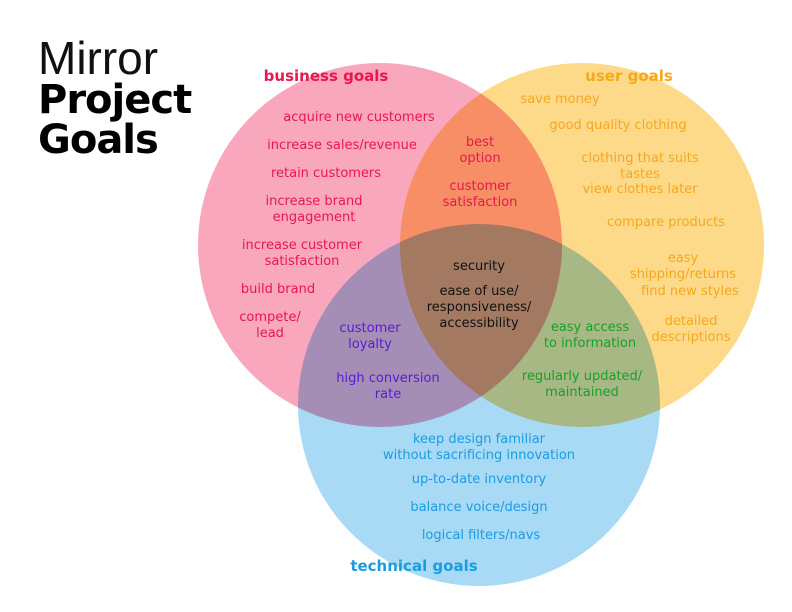 Image resolution: width=792 pixels, height=612 pixels. I want to click on business-goals-heading: business goals, so click(326, 76).